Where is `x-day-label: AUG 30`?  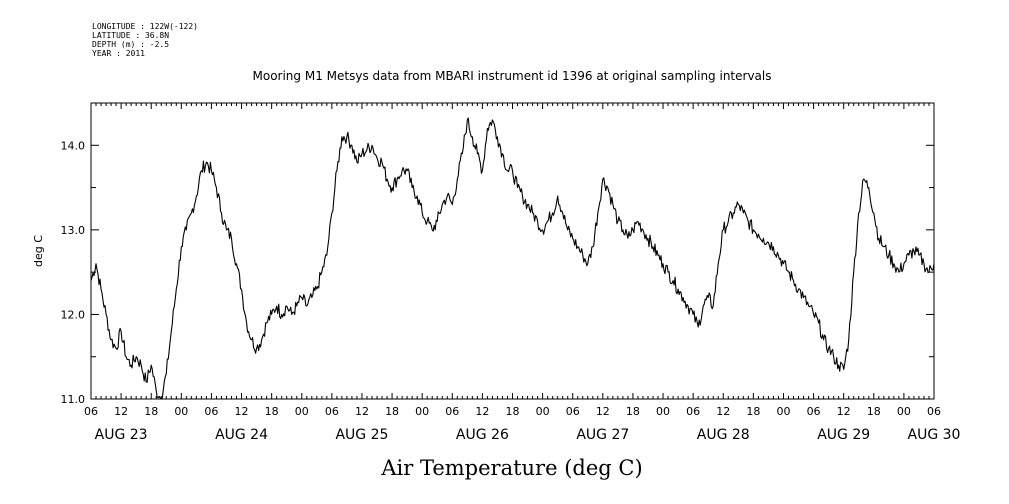
x-day-label: AUG 30 is located at coordinates (934, 435).